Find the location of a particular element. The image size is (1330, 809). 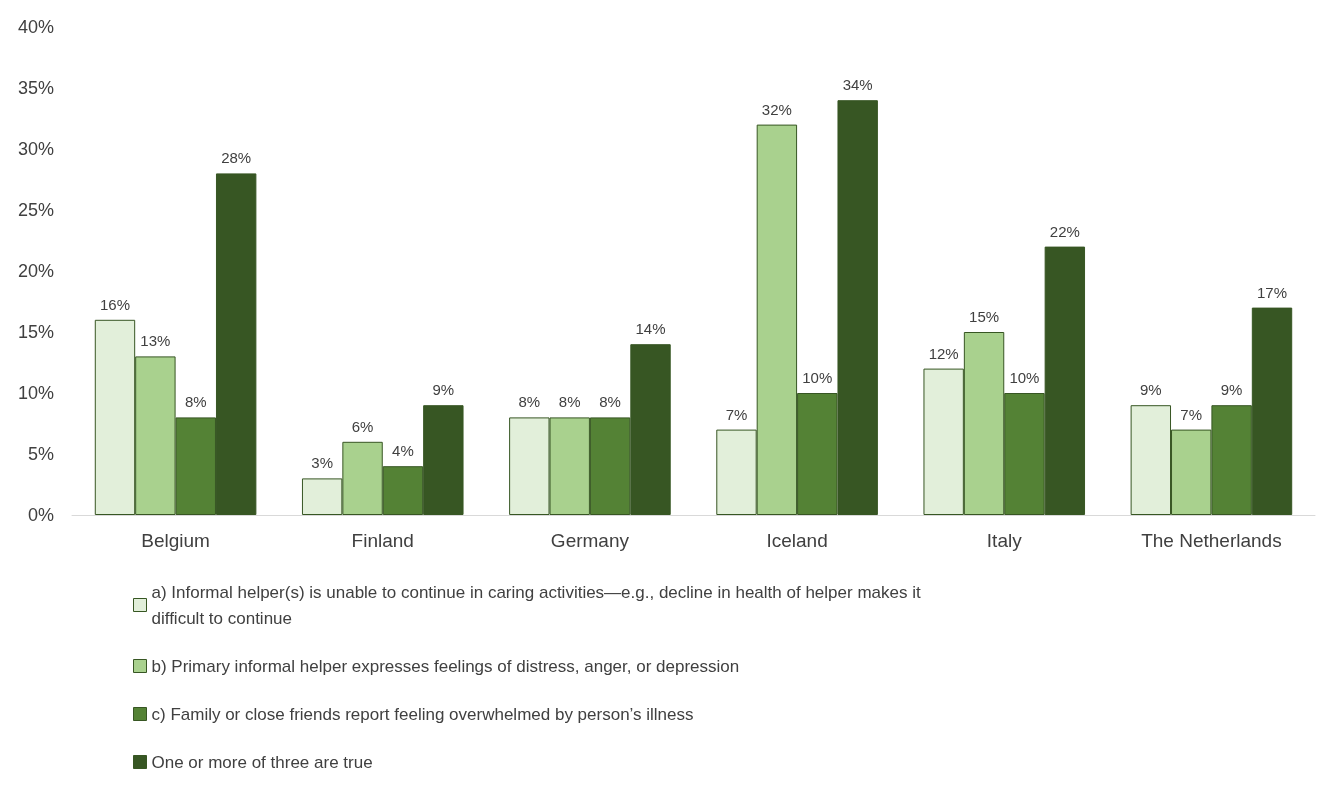

x-tick-label: Iceland is located at coordinates (797, 540).